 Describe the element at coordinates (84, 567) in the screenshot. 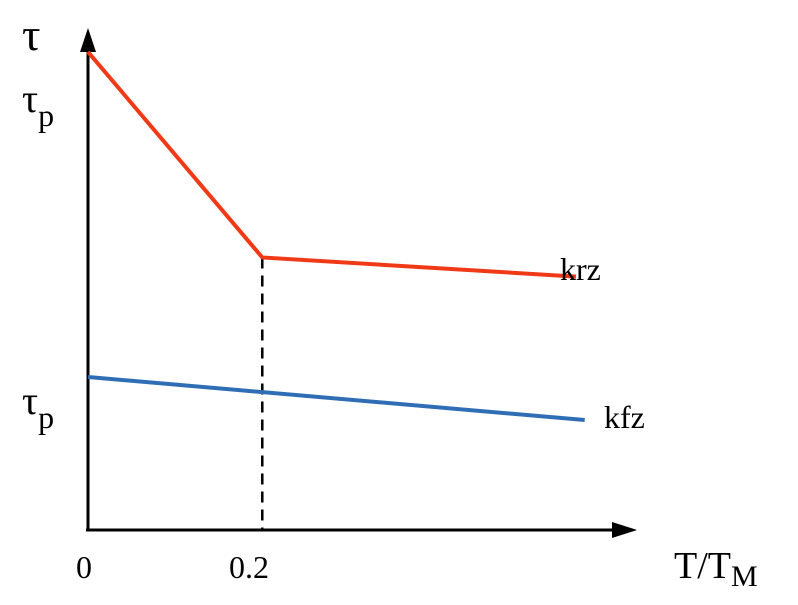

I see `x-tick-label: 0` at that location.